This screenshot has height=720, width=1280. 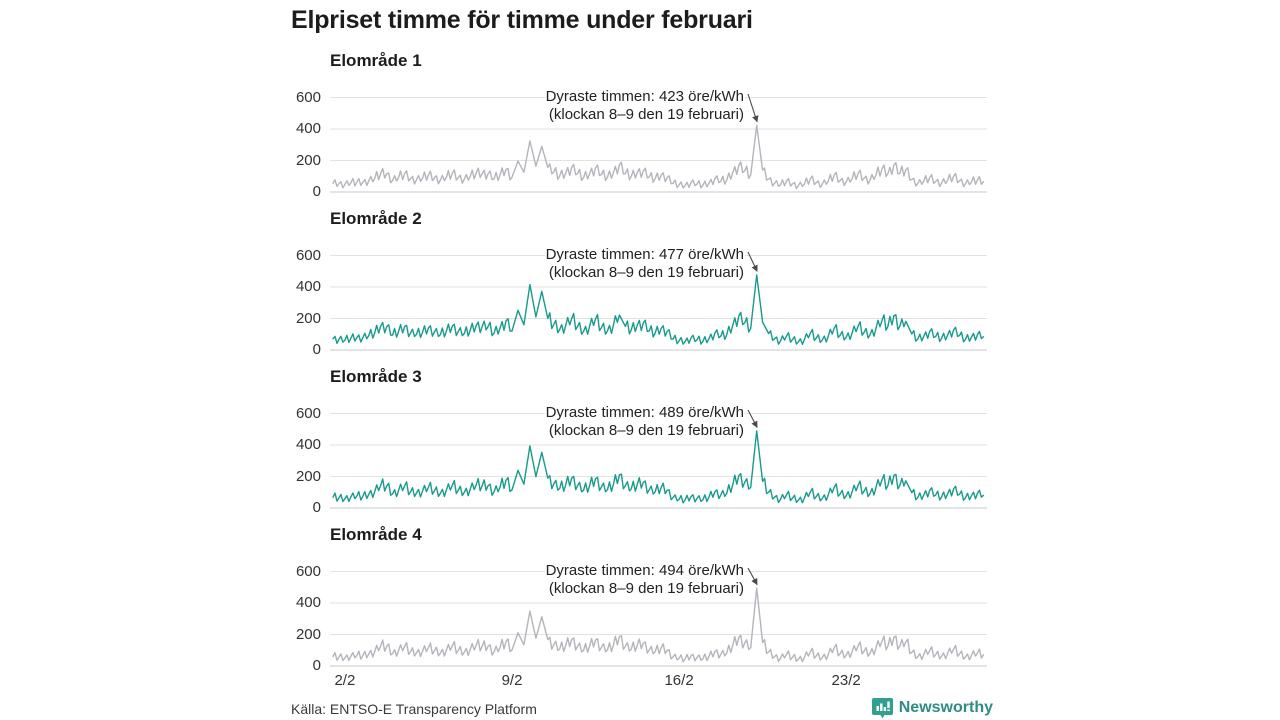 I want to click on x-tick-label: 16/2, so click(x=679, y=680).